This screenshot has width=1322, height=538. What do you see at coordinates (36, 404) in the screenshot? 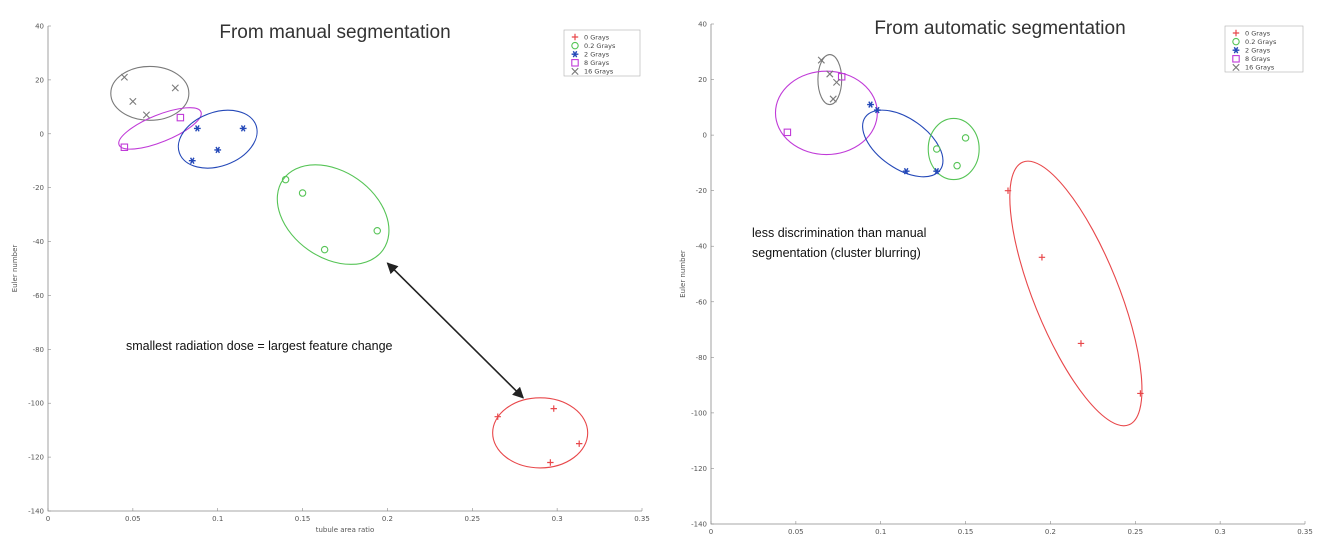
I see `y-tick-label: -100` at bounding box center [36, 404].